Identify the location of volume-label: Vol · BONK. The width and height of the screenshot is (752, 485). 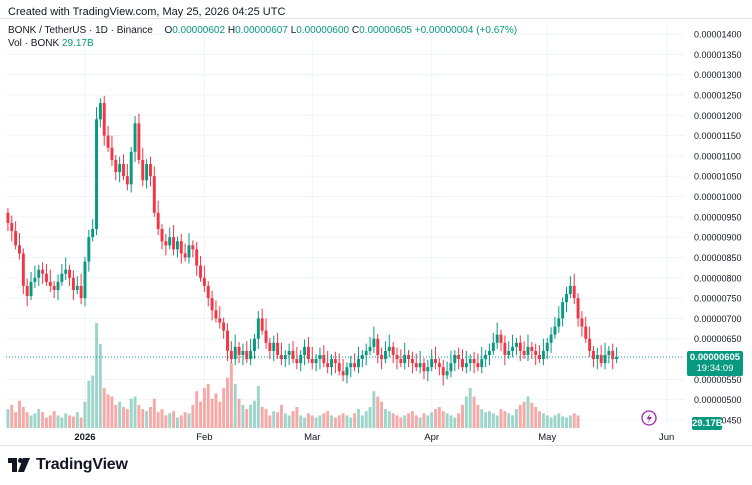
(34, 43).